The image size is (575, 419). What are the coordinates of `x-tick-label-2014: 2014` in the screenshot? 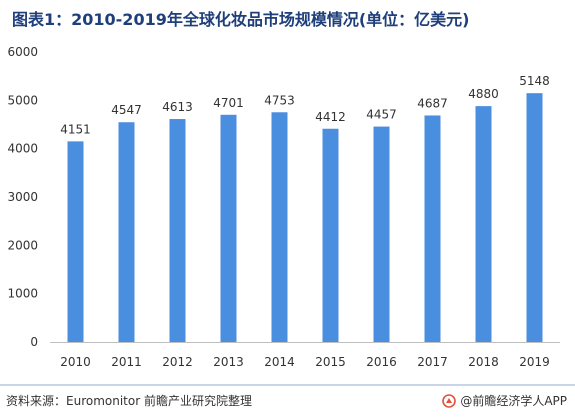 It's located at (279, 362).